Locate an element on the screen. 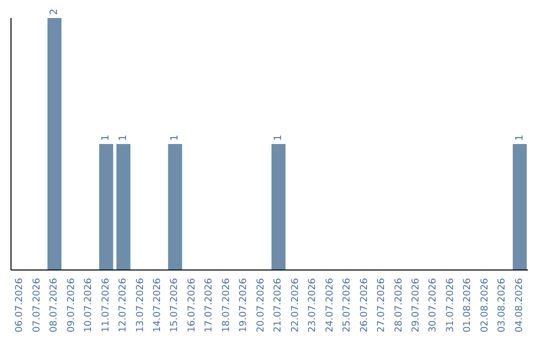 The image size is (540, 340). data-label: 2 is located at coordinates (54, 11).